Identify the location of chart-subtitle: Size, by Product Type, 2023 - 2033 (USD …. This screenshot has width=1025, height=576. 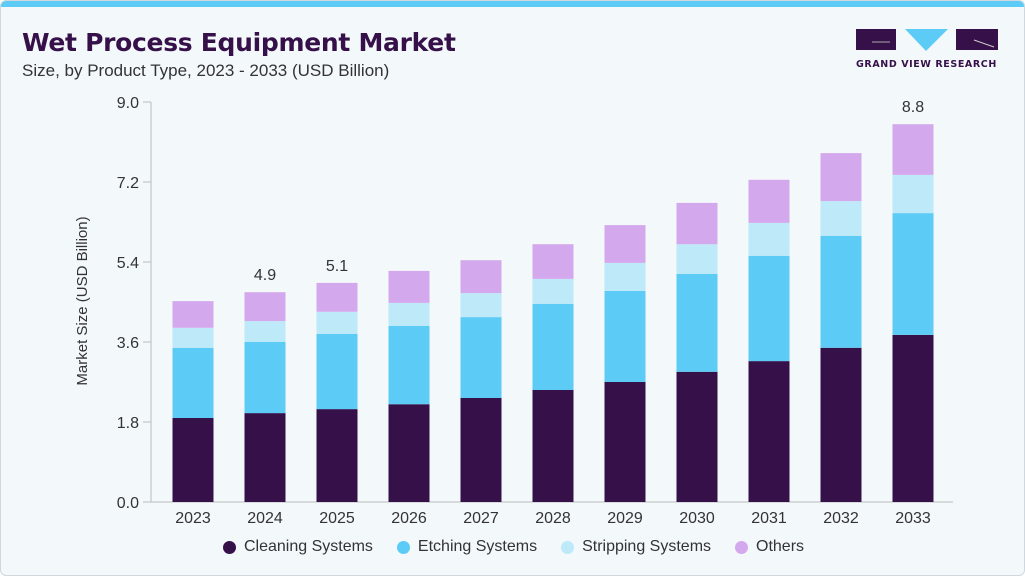
(206, 70).